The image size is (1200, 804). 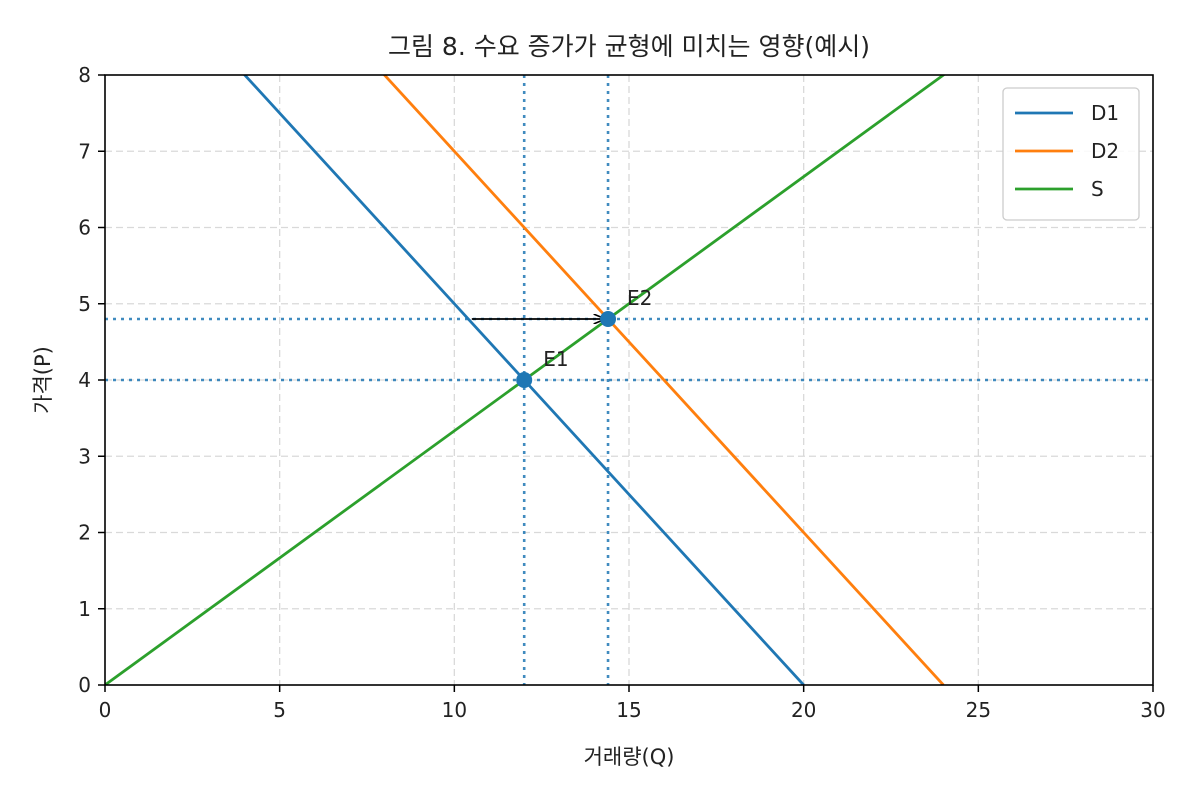 I want to click on y-tick-label: 8, so click(x=84, y=75).